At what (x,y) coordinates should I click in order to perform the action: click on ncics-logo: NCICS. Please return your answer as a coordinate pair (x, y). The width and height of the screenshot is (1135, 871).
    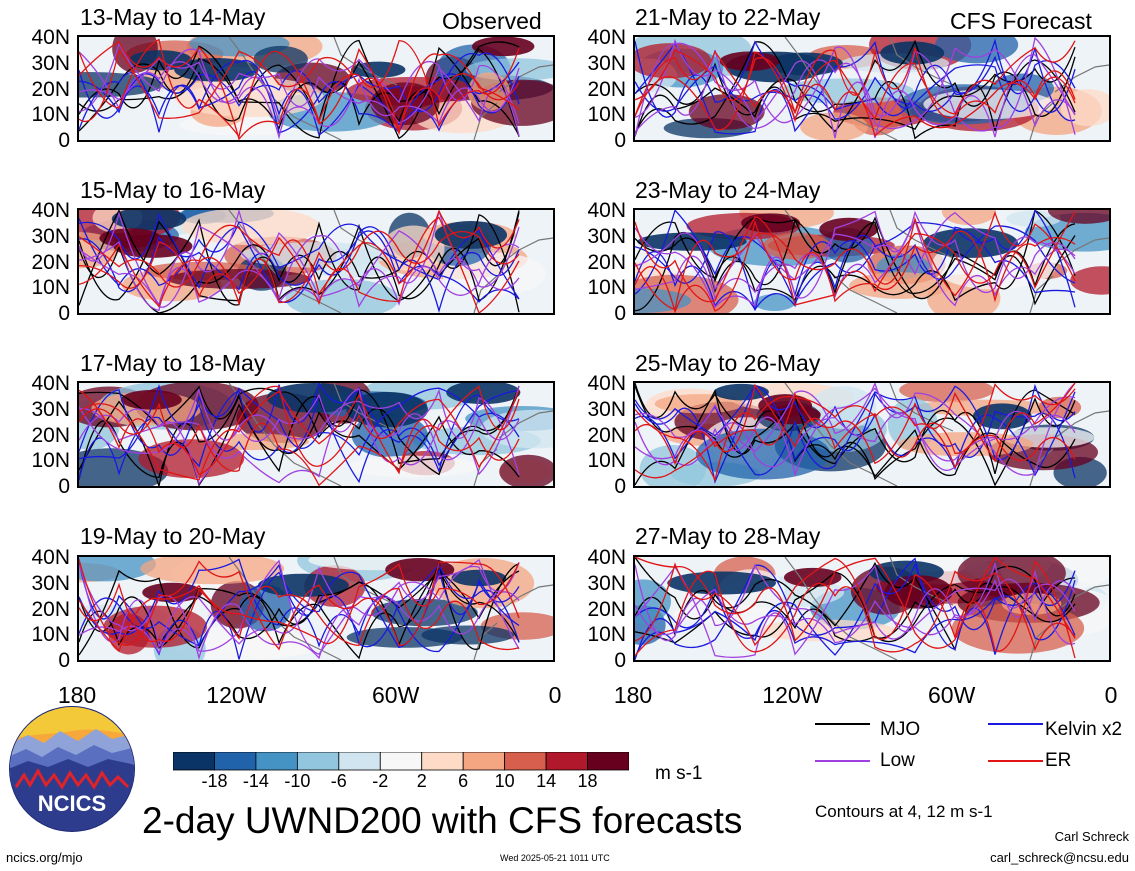
    Looking at the image, I should click on (72, 769).